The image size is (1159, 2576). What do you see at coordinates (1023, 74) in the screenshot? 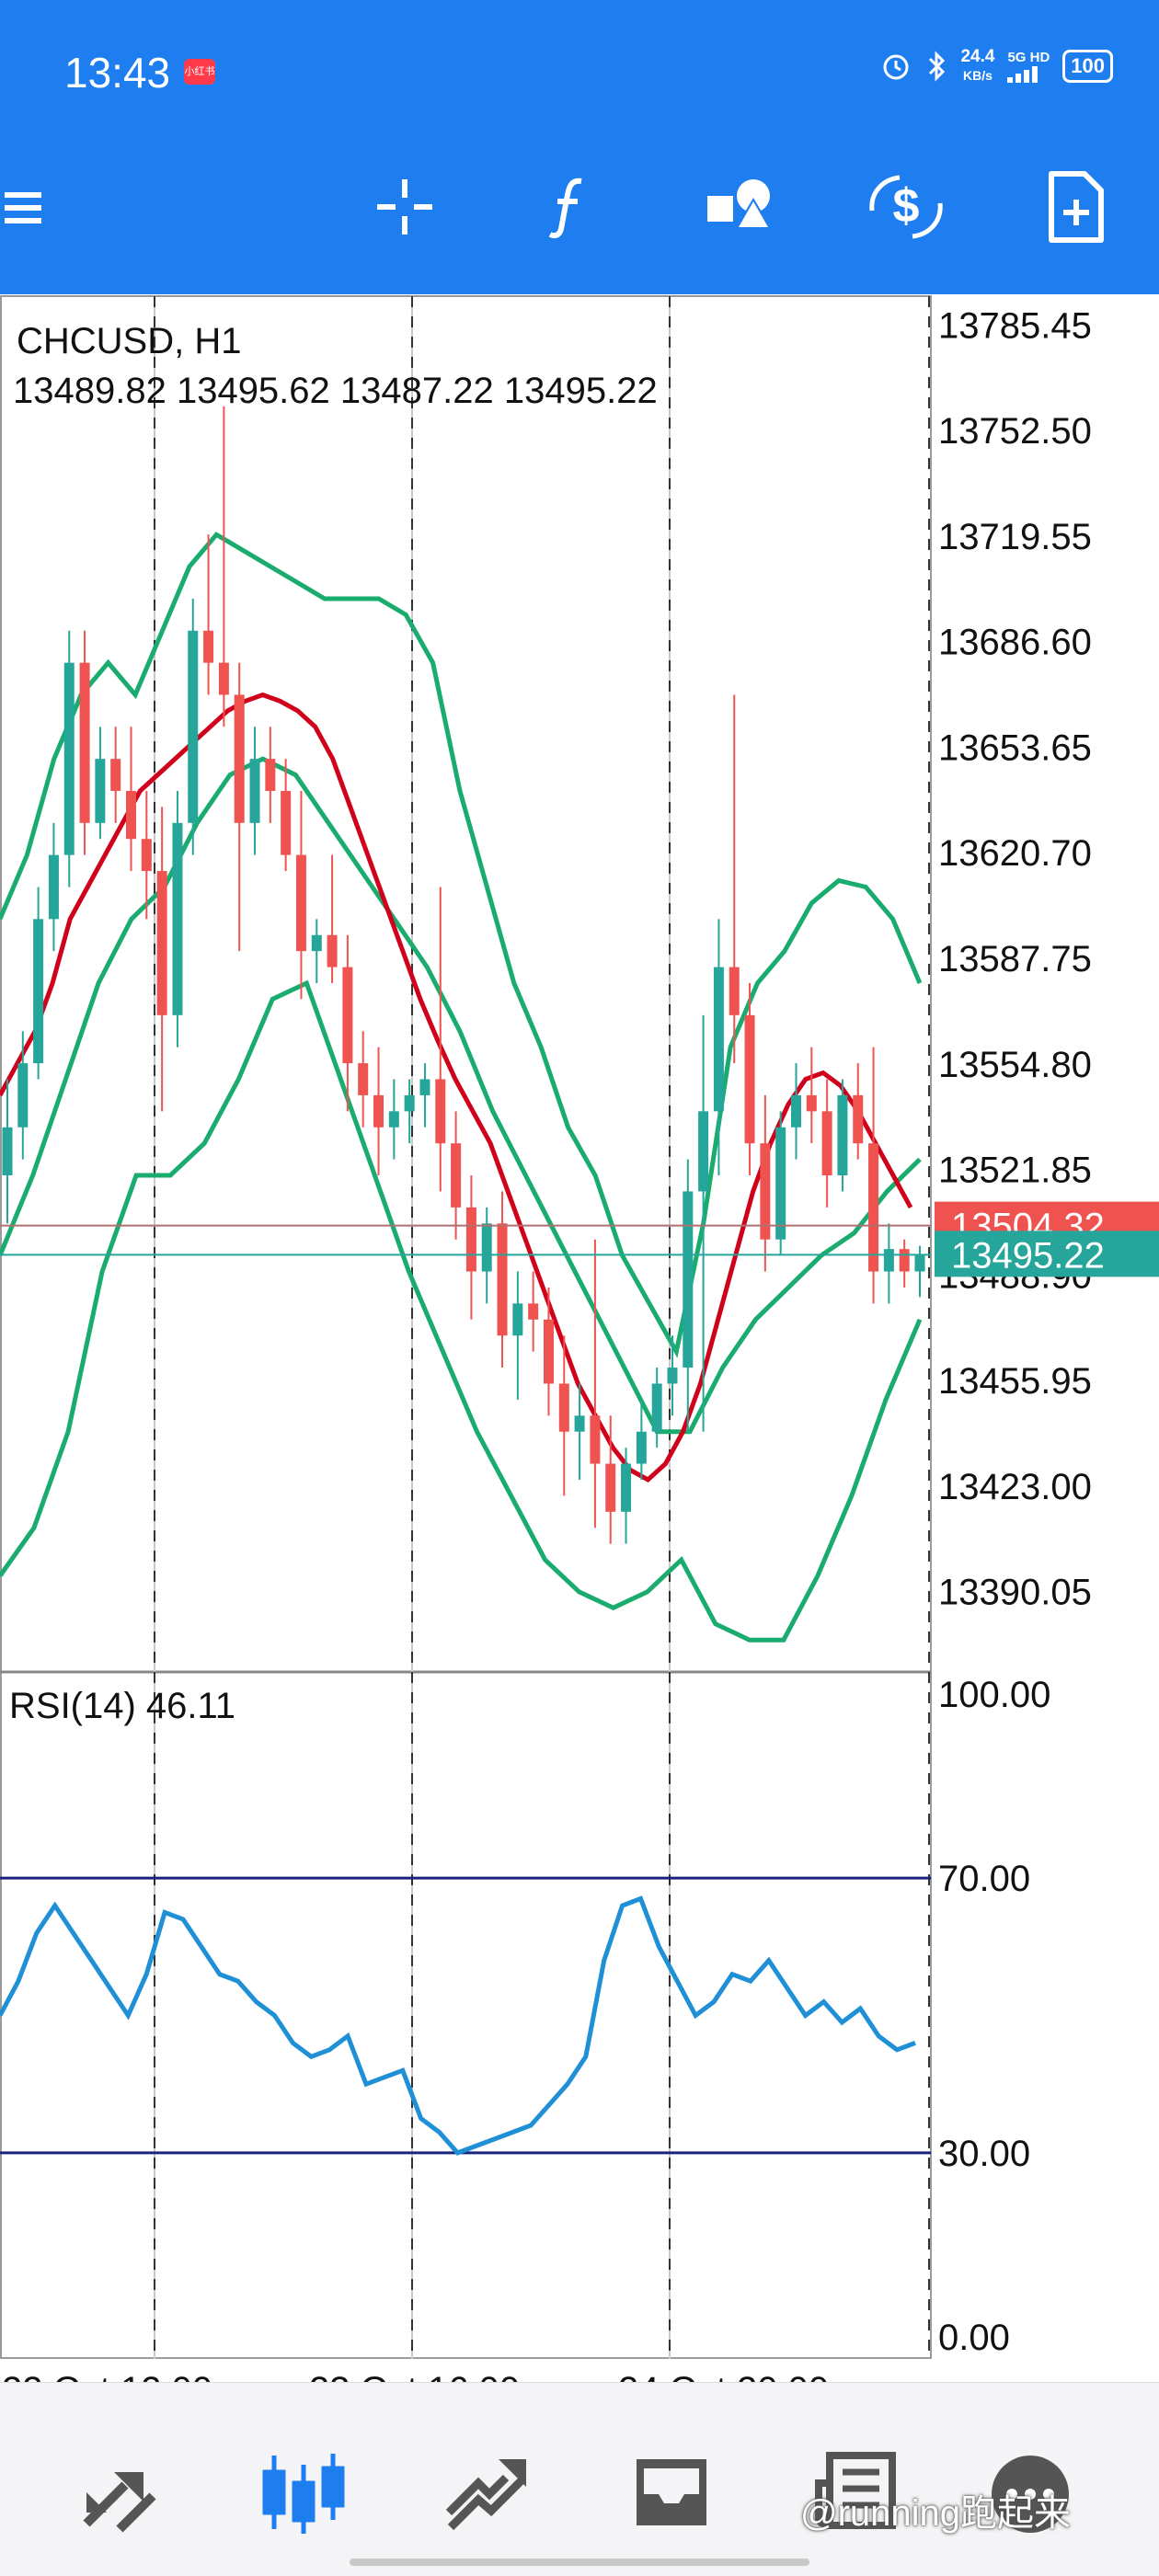
I see `signal-icon` at bounding box center [1023, 74].